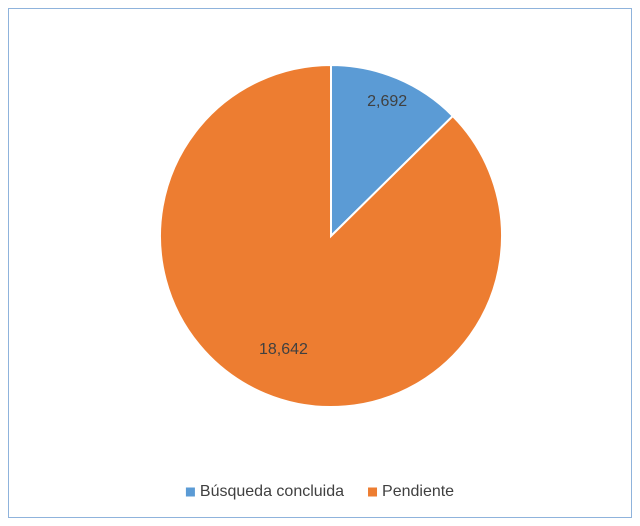 The image size is (640, 526). I want to click on legend-item: Búsqueda concluida, so click(264, 491).